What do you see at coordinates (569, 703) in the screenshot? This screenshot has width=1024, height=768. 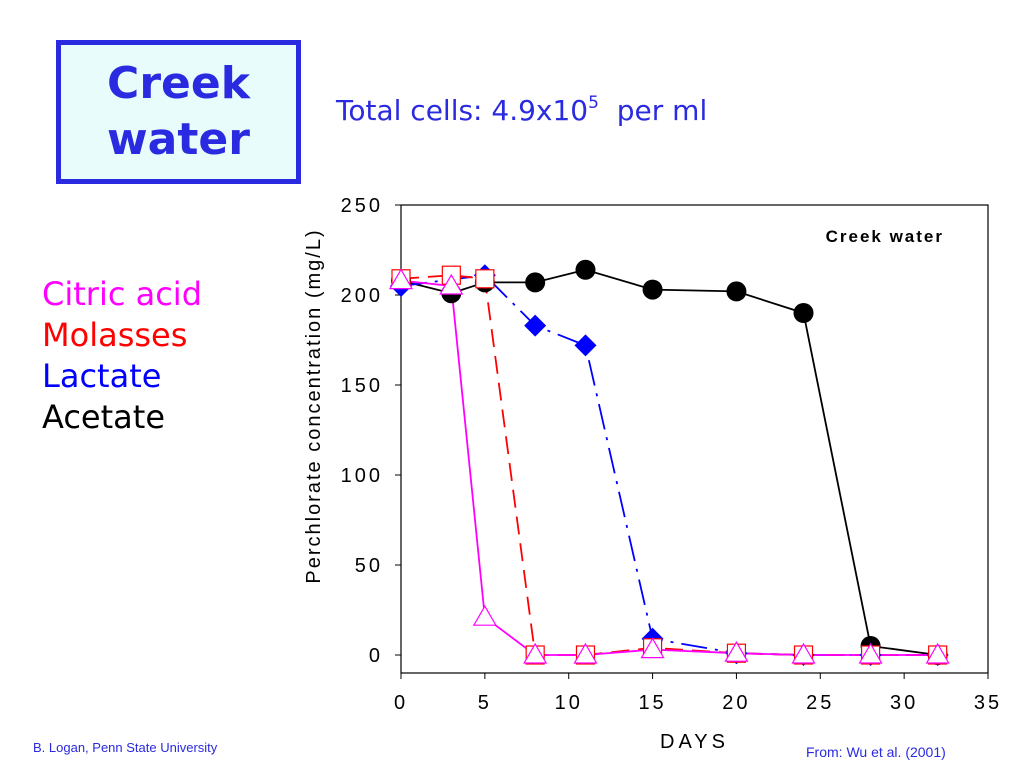 I see `x-tick-label: 10` at bounding box center [569, 703].